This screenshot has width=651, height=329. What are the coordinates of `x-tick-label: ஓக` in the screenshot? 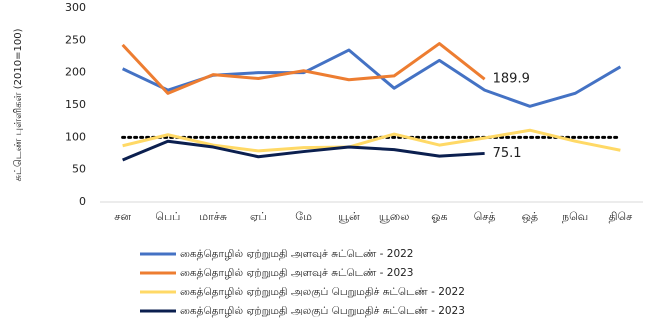 It's located at (439, 216).